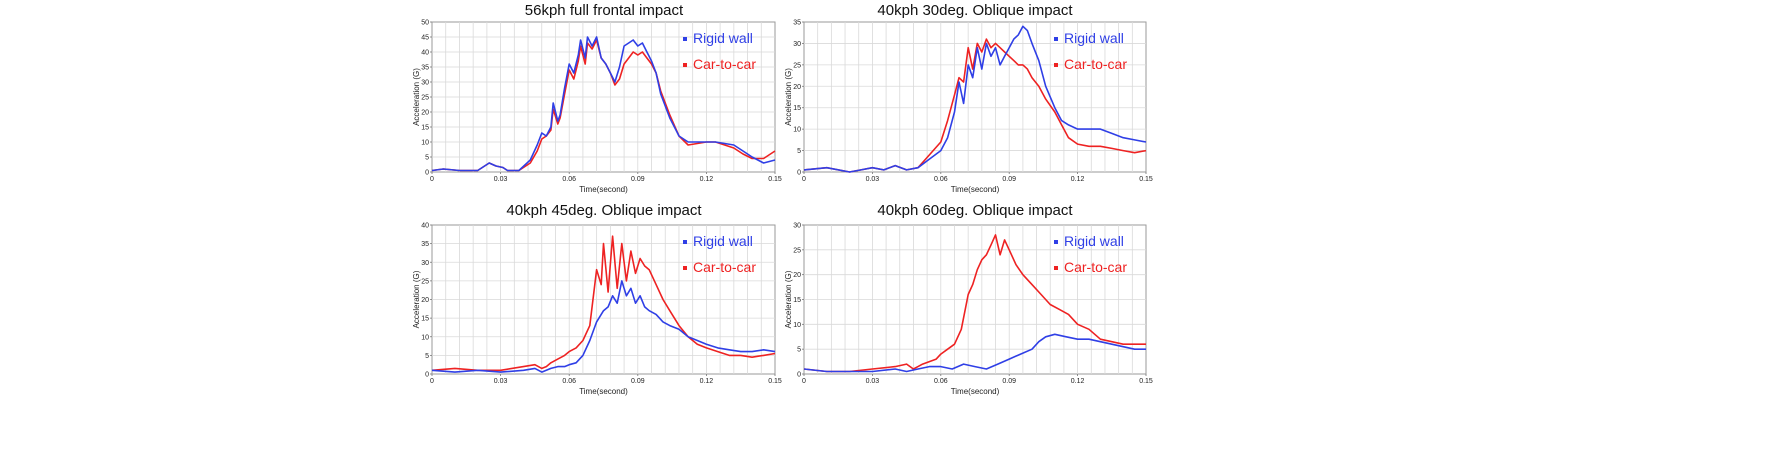  Describe the element at coordinates (604, 210) in the screenshot. I see `chart-title: 40kph 45deg. Oblique impact` at that location.